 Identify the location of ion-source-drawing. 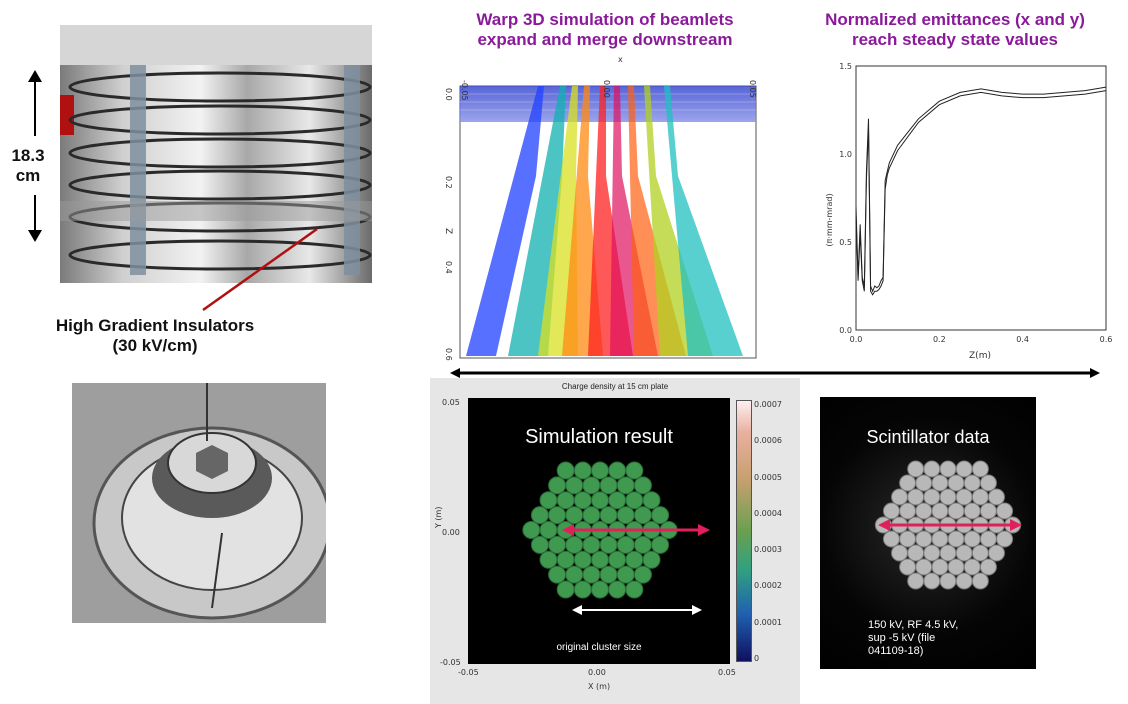
(199, 503).